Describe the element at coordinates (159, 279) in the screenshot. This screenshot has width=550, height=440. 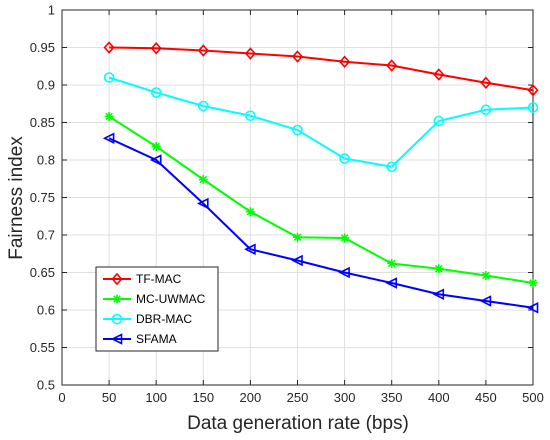
I see `legend-label-tf-mac: TF-MAC` at that location.